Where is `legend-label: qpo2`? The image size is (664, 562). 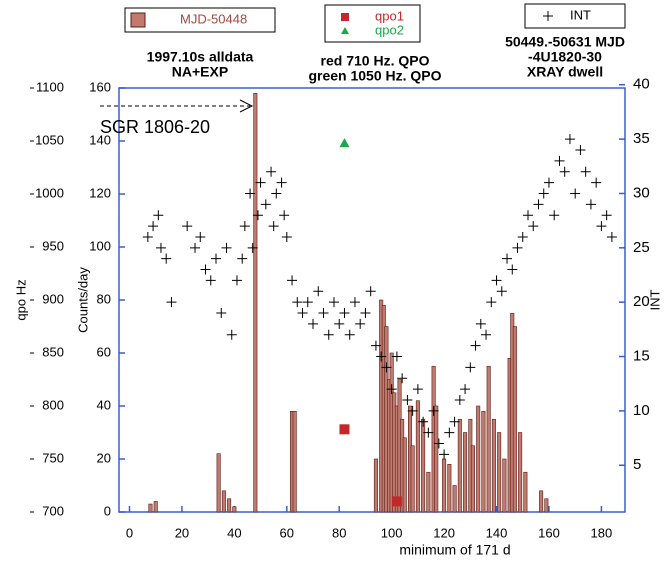
legend-label: qpo2 is located at coordinates (389, 29).